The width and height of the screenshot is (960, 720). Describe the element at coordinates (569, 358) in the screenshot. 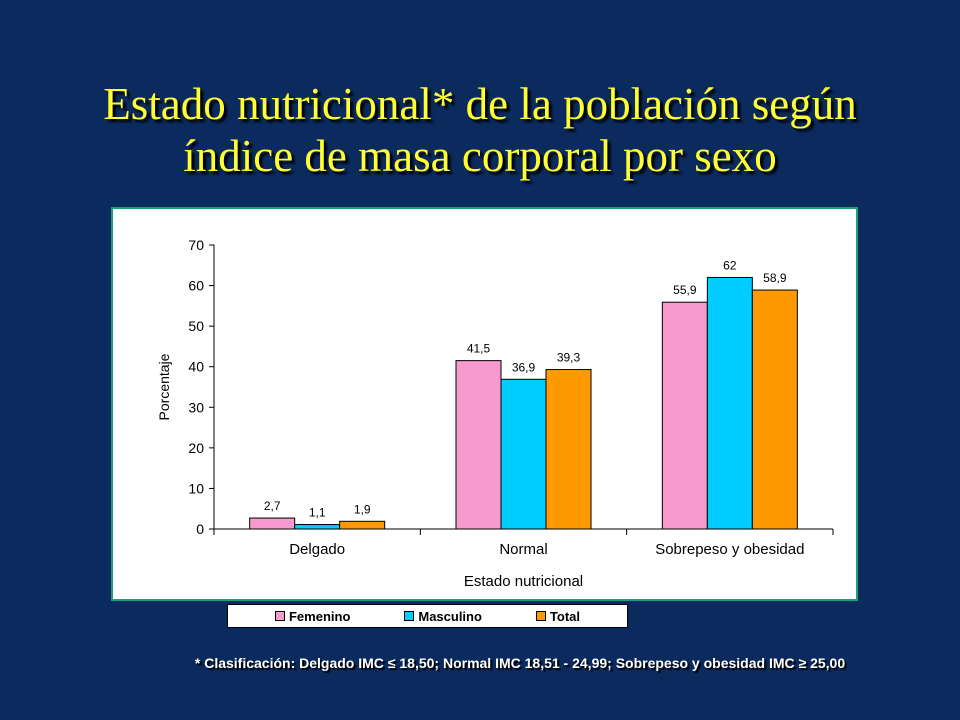

I see `bar-value-label: 39,3` at that location.